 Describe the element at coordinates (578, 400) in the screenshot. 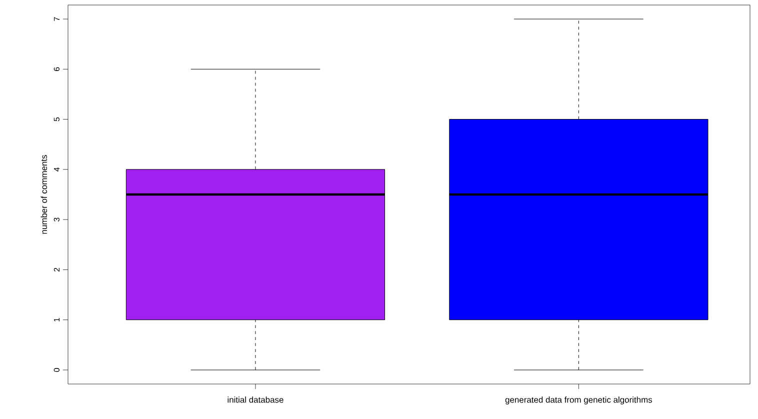

I see `x-tick-label: generated data from genetic algorithms` at that location.